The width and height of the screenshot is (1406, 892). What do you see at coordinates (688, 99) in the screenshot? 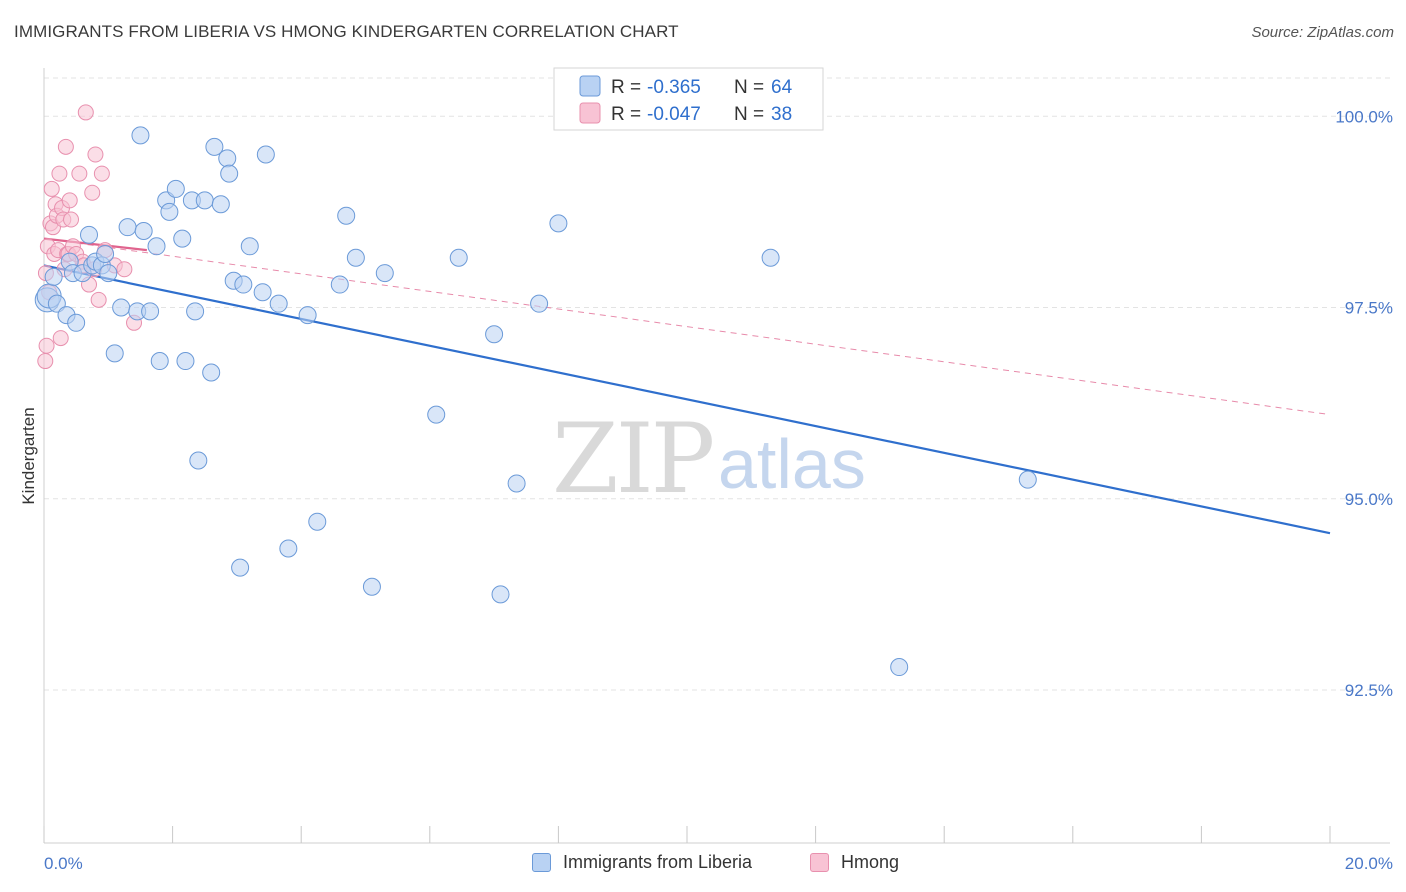
I see `correlation-legend: R = -0.365 N = 64 R = -0.047 N = 38` at bounding box center [688, 99].